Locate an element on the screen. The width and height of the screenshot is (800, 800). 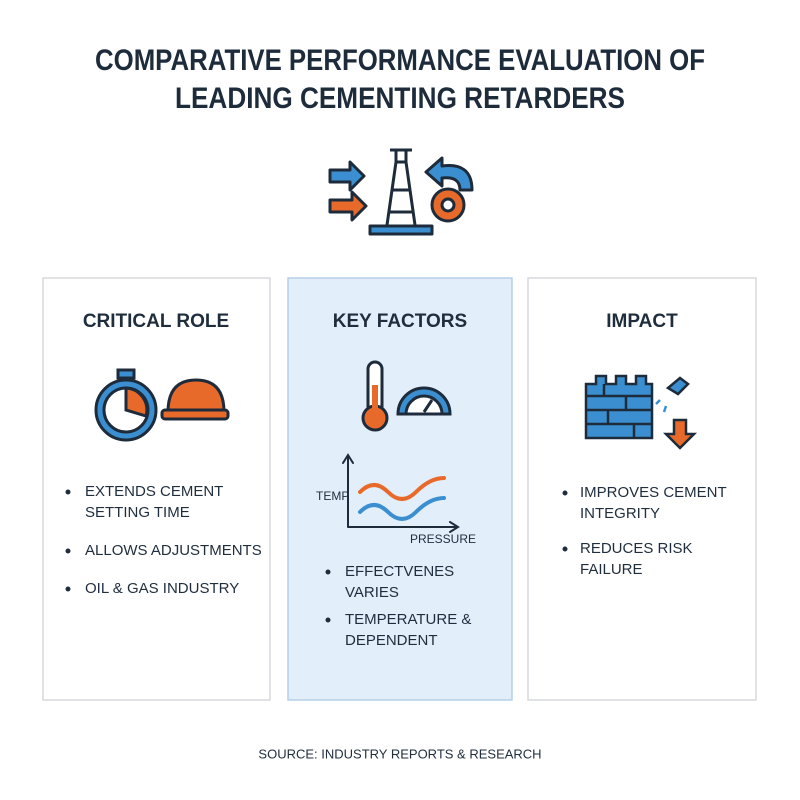
panel-heading: IMPACT is located at coordinates (642, 321).